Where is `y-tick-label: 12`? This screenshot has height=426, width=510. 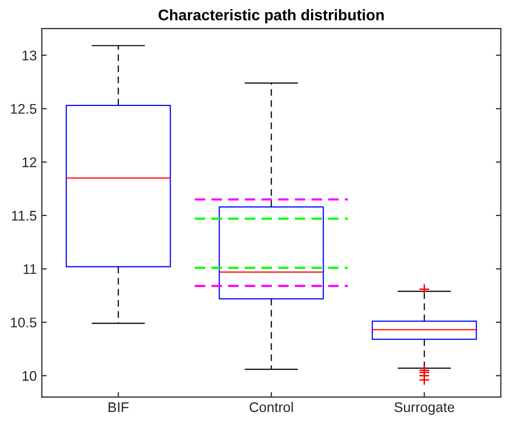 y-tick-label: 12 is located at coordinates (29, 162).